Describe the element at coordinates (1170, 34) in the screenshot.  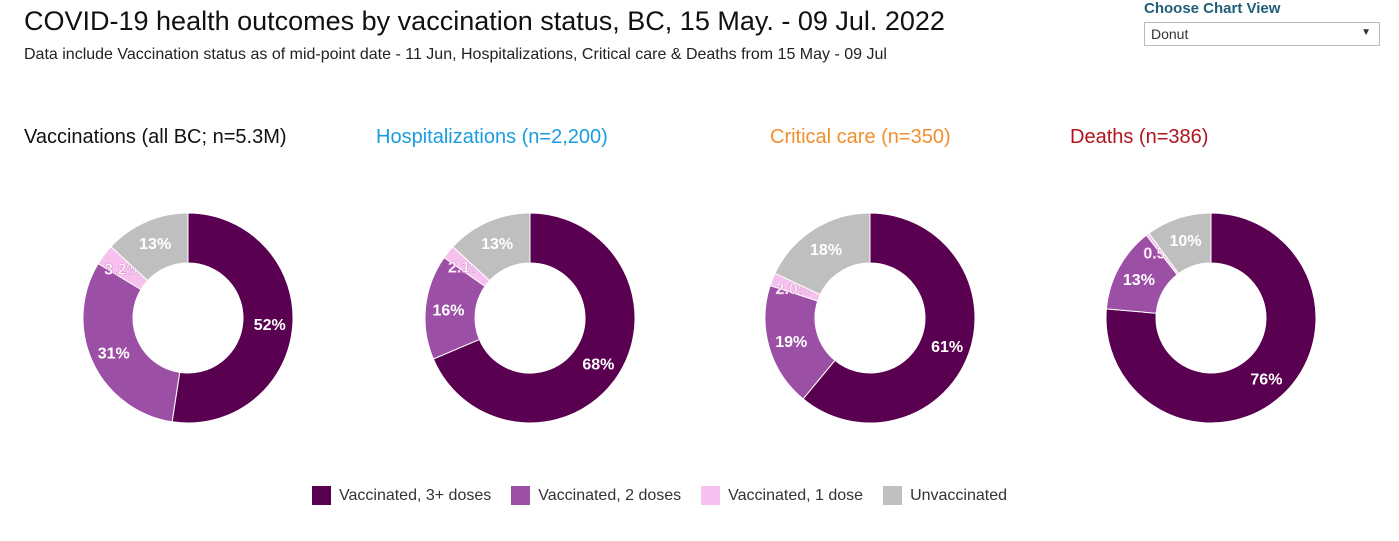
I see `chart-view-value: Donut` at that location.